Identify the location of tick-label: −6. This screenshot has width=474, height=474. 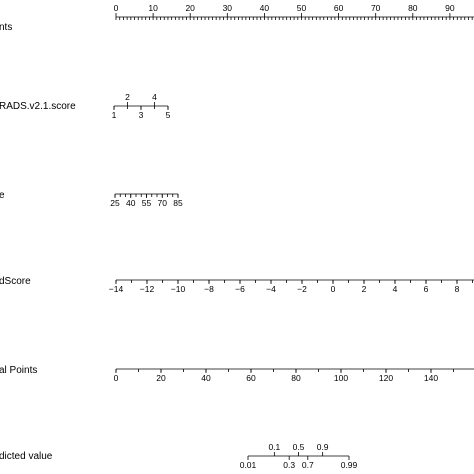
(240, 289).